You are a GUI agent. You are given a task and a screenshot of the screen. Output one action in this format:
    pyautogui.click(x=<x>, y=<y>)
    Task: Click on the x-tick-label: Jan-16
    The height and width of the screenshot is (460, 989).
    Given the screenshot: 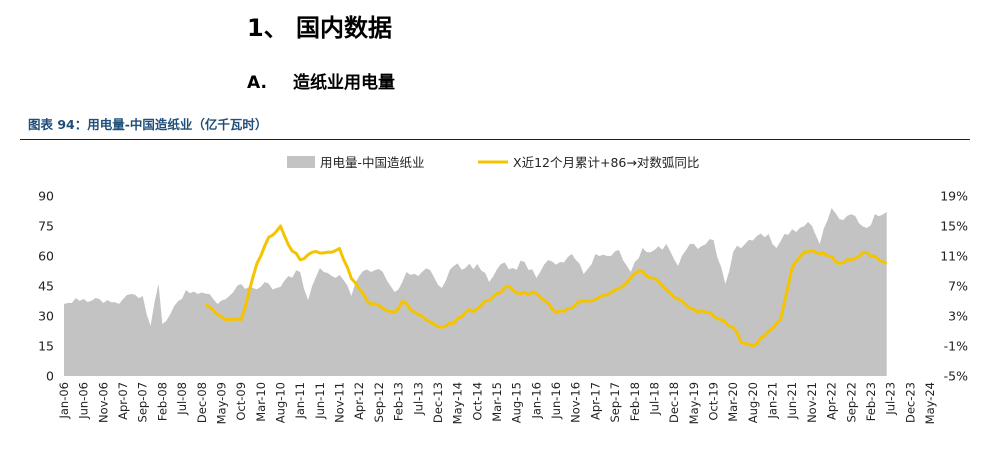 What is the action you would take?
    pyautogui.click(x=536, y=401)
    